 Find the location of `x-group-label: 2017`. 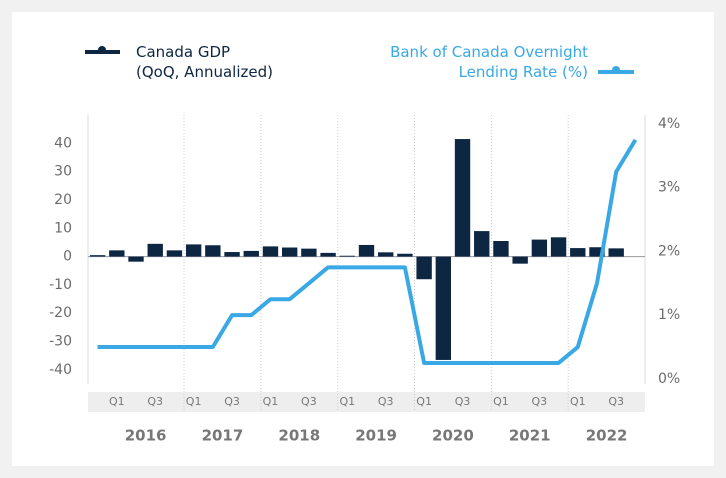

x-group-label: 2017 is located at coordinates (223, 436).